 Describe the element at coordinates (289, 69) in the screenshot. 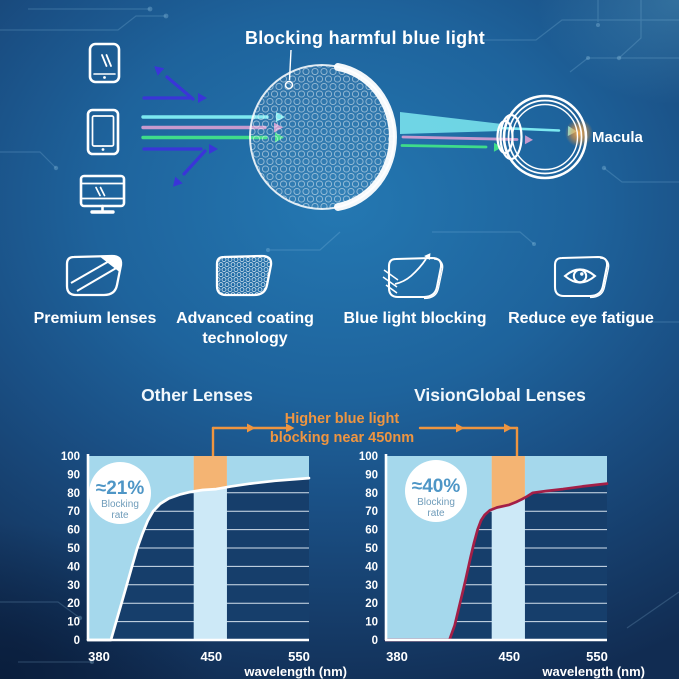

I see `title-leader-line` at that location.